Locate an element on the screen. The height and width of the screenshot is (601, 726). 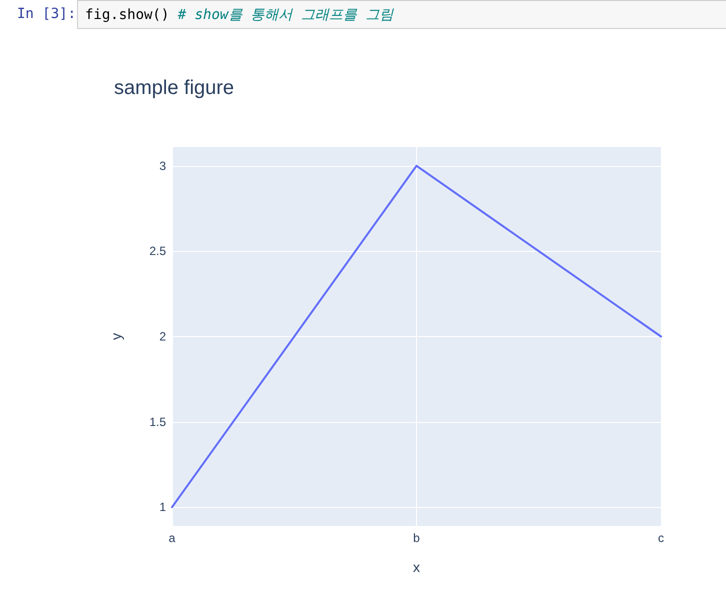
y-tick-label: 2.5 is located at coordinates (157, 251).